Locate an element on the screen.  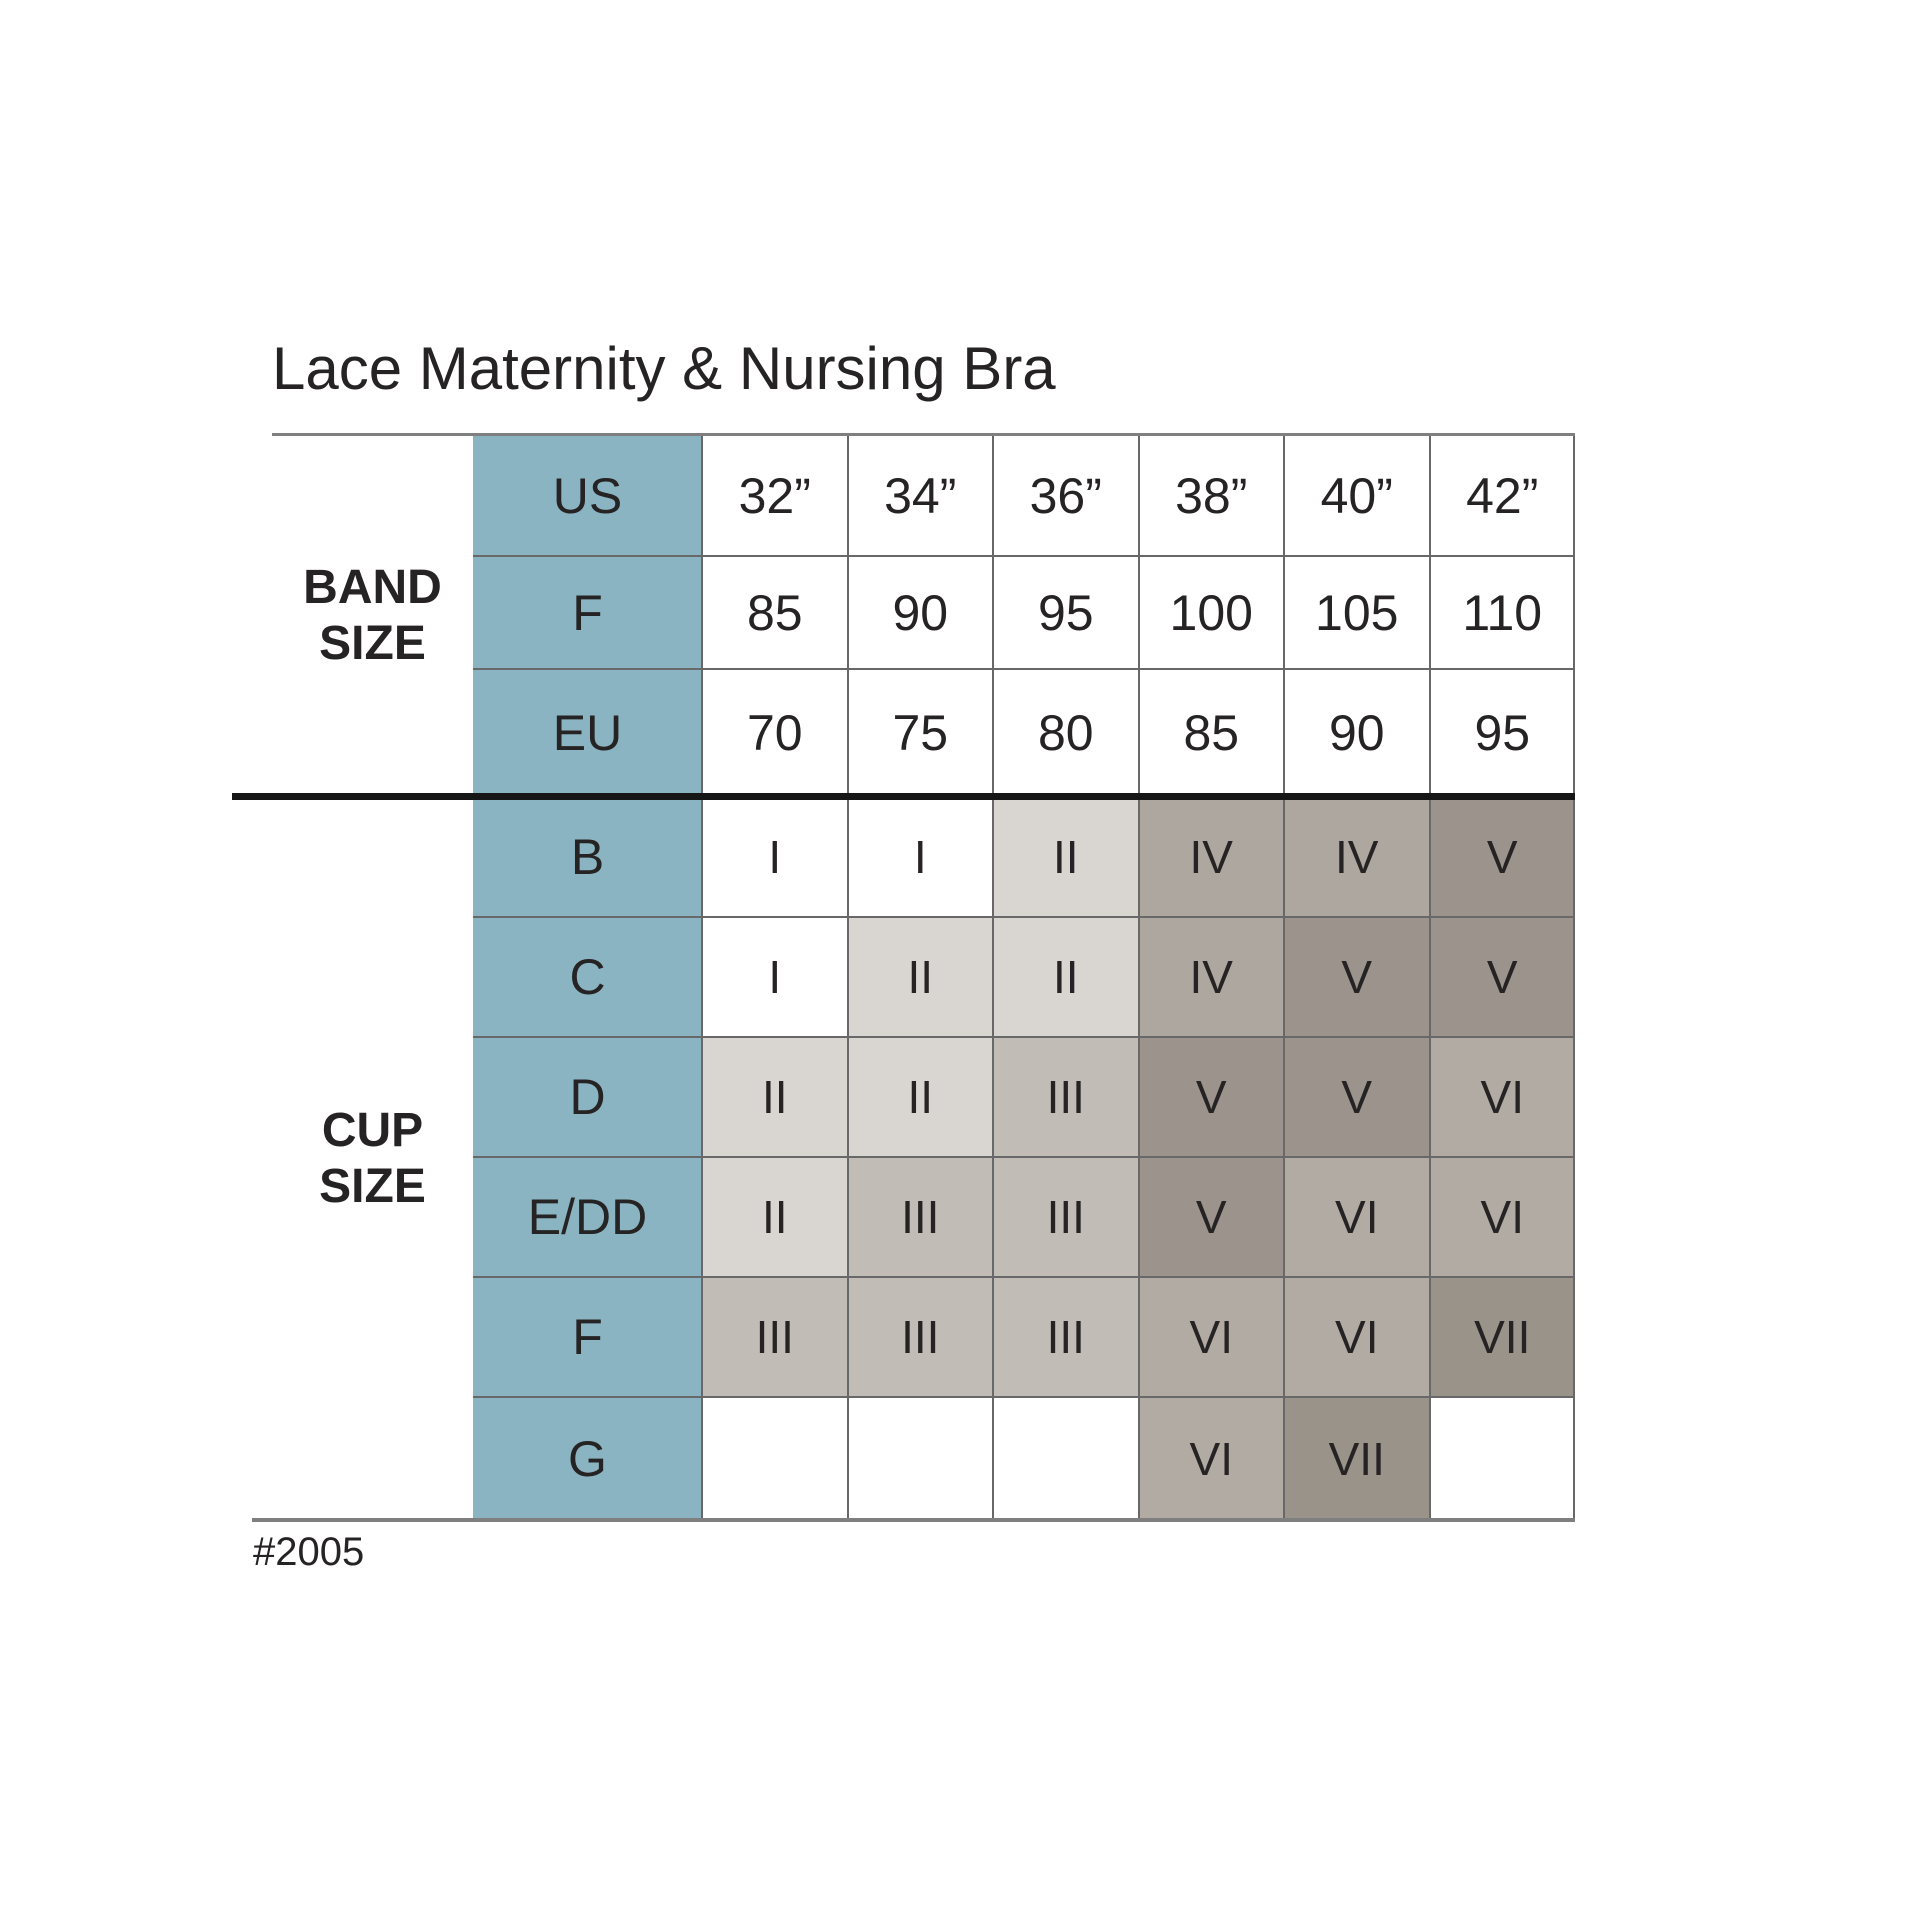
band-value-cell: 80 is located at coordinates (1066, 733).